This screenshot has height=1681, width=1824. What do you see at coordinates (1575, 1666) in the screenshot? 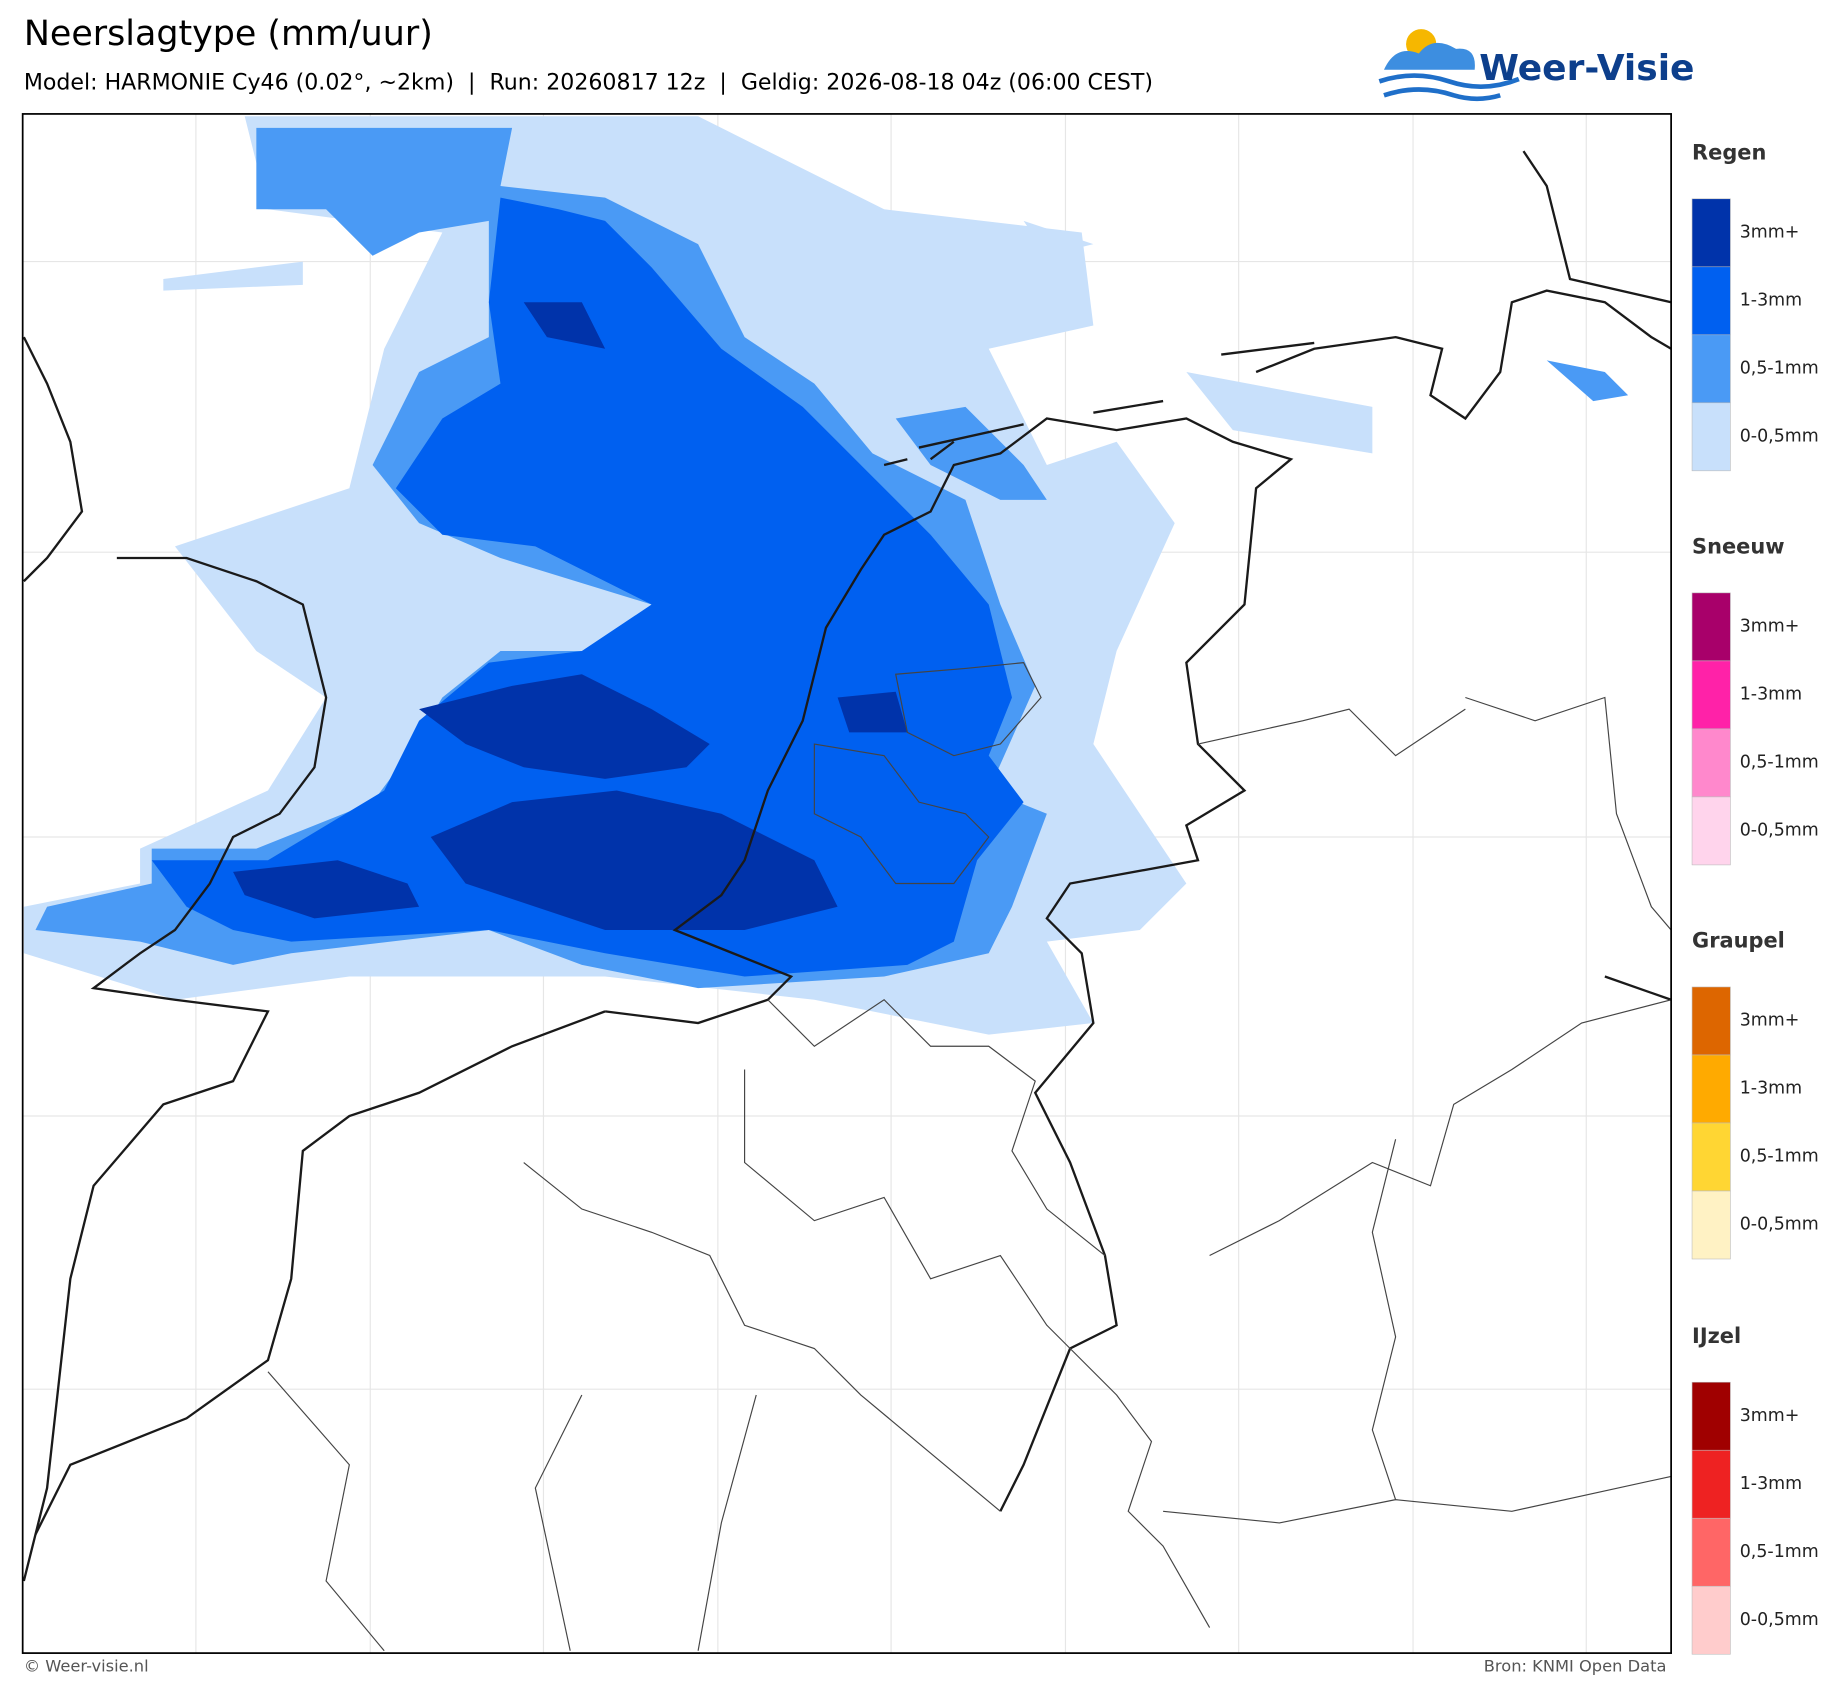
I see `source: Bron: KNMI Open Data` at bounding box center [1575, 1666].